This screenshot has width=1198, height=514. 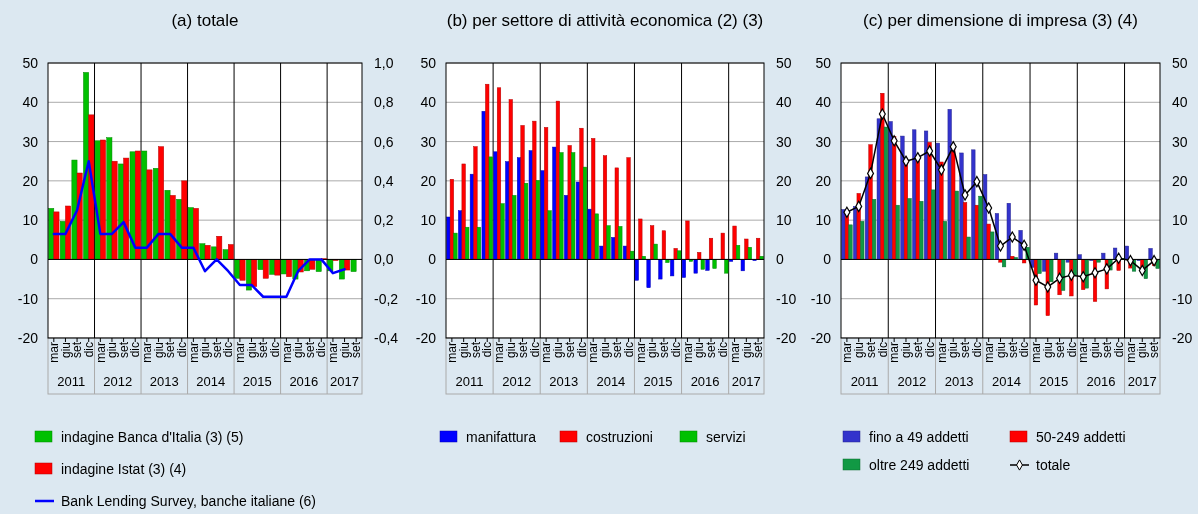 What do you see at coordinates (384, 141) in the screenshot?
I see `y2-tick-label: 0,6` at bounding box center [384, 141].